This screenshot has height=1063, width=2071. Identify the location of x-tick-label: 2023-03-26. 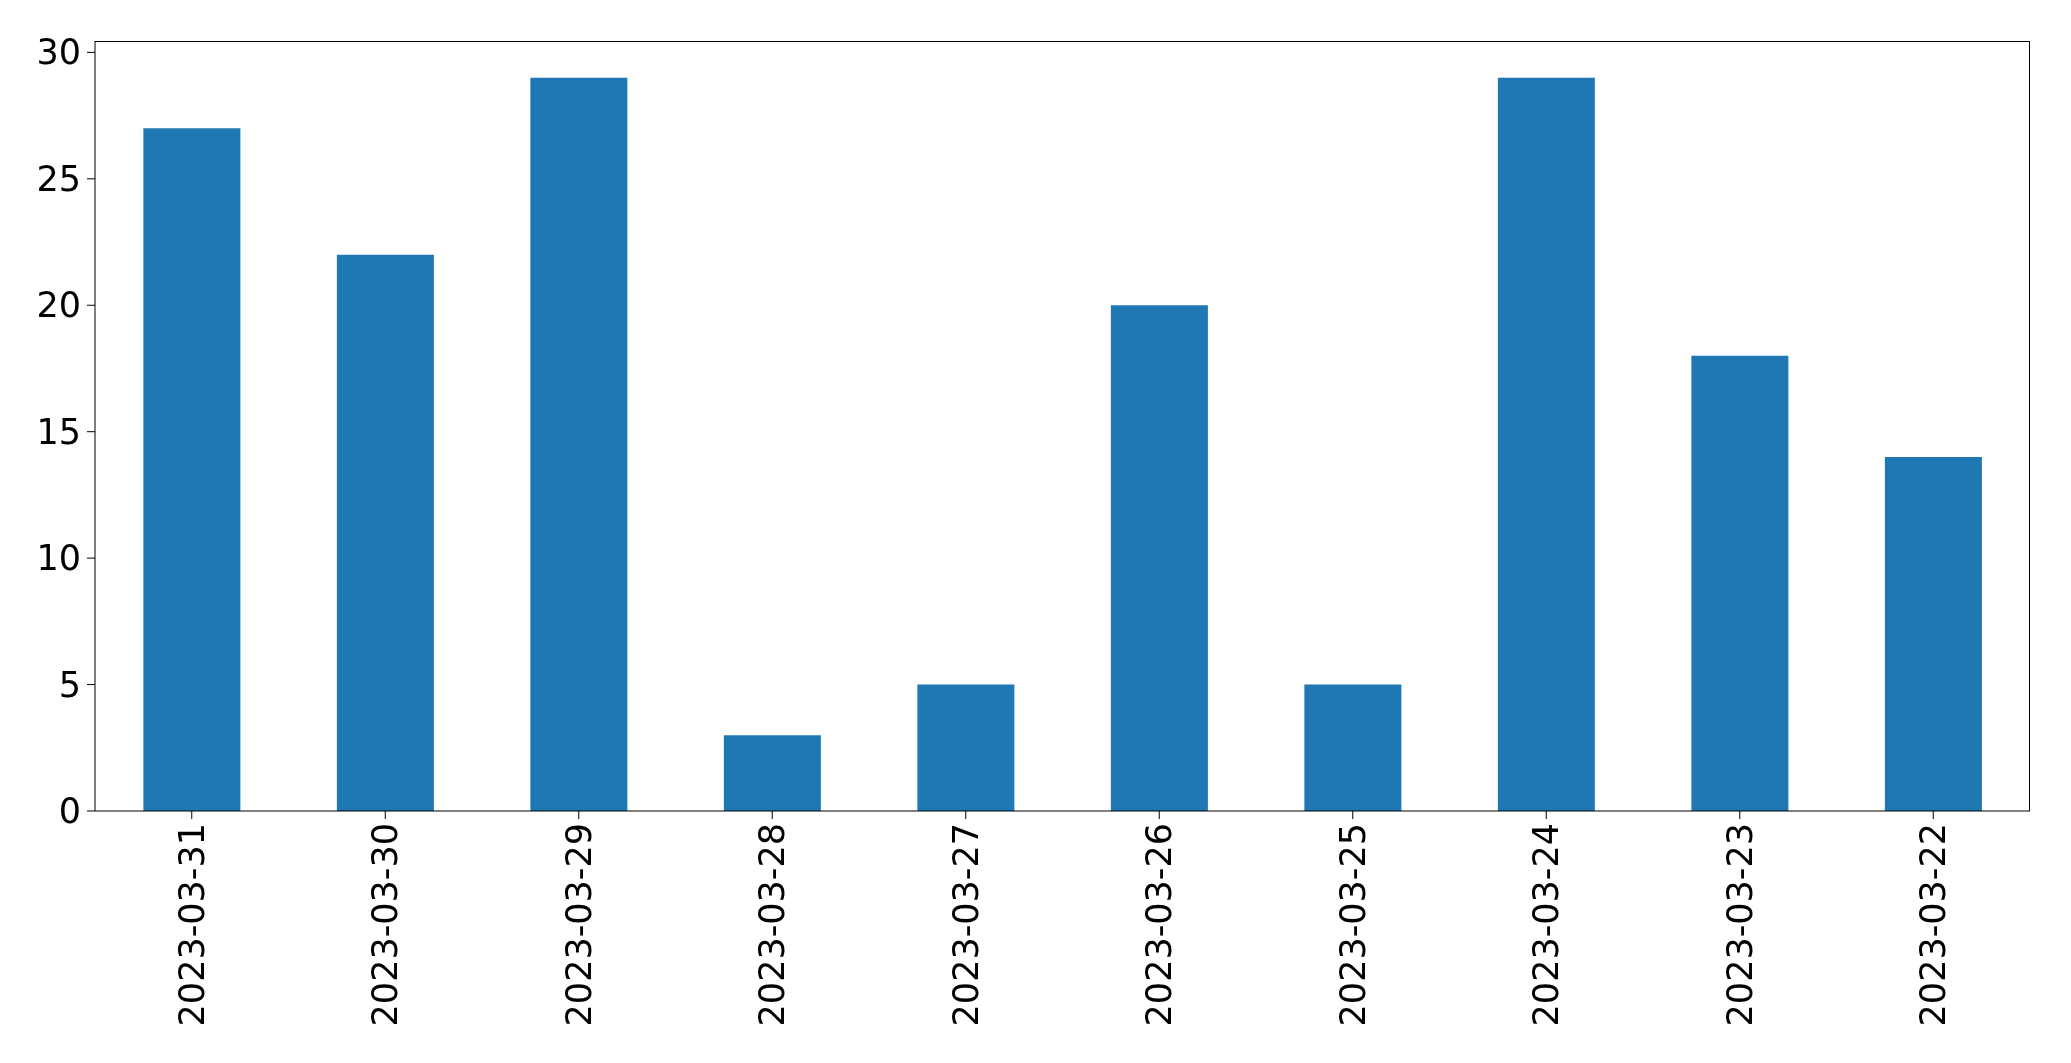
(1159, 925).